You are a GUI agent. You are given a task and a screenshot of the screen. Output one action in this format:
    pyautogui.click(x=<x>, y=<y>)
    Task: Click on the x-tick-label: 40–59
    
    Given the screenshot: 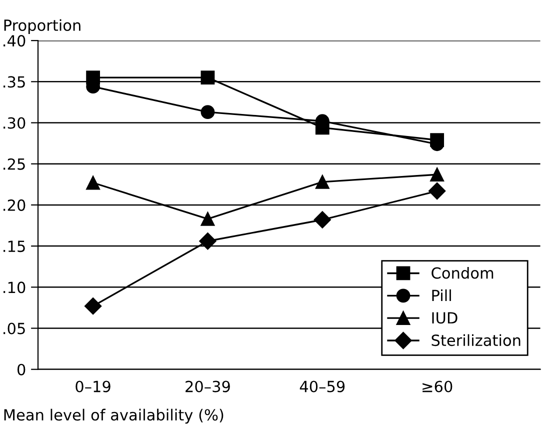 What is the action you would take?
    pyautogui.click(x=322, y=386)
    